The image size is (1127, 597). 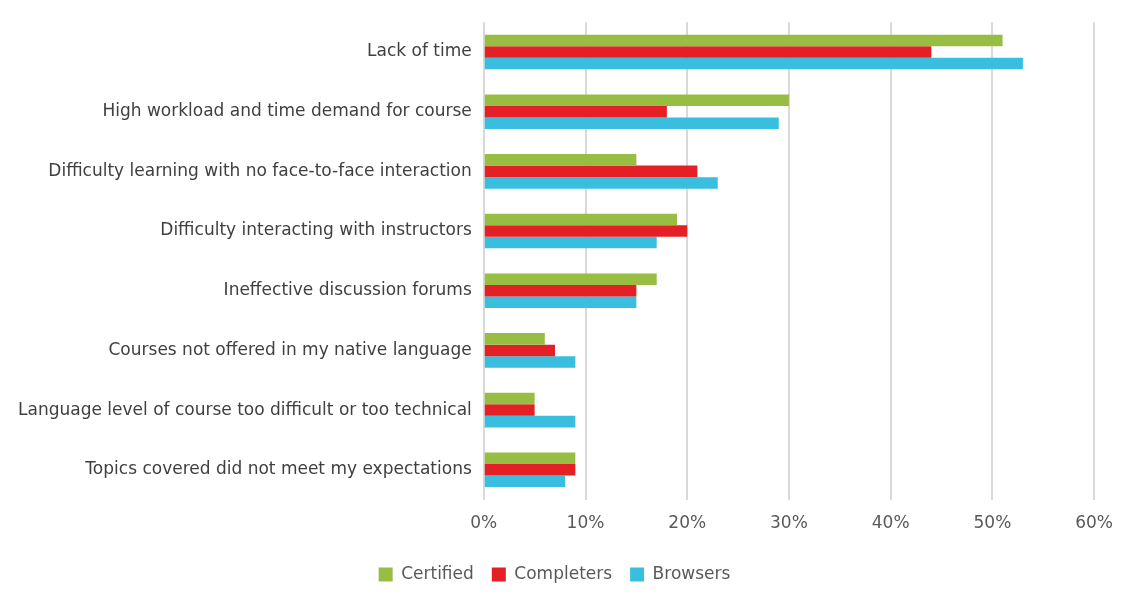 I want to click on x-tick-label: 20%, so click(x=687, y=522).